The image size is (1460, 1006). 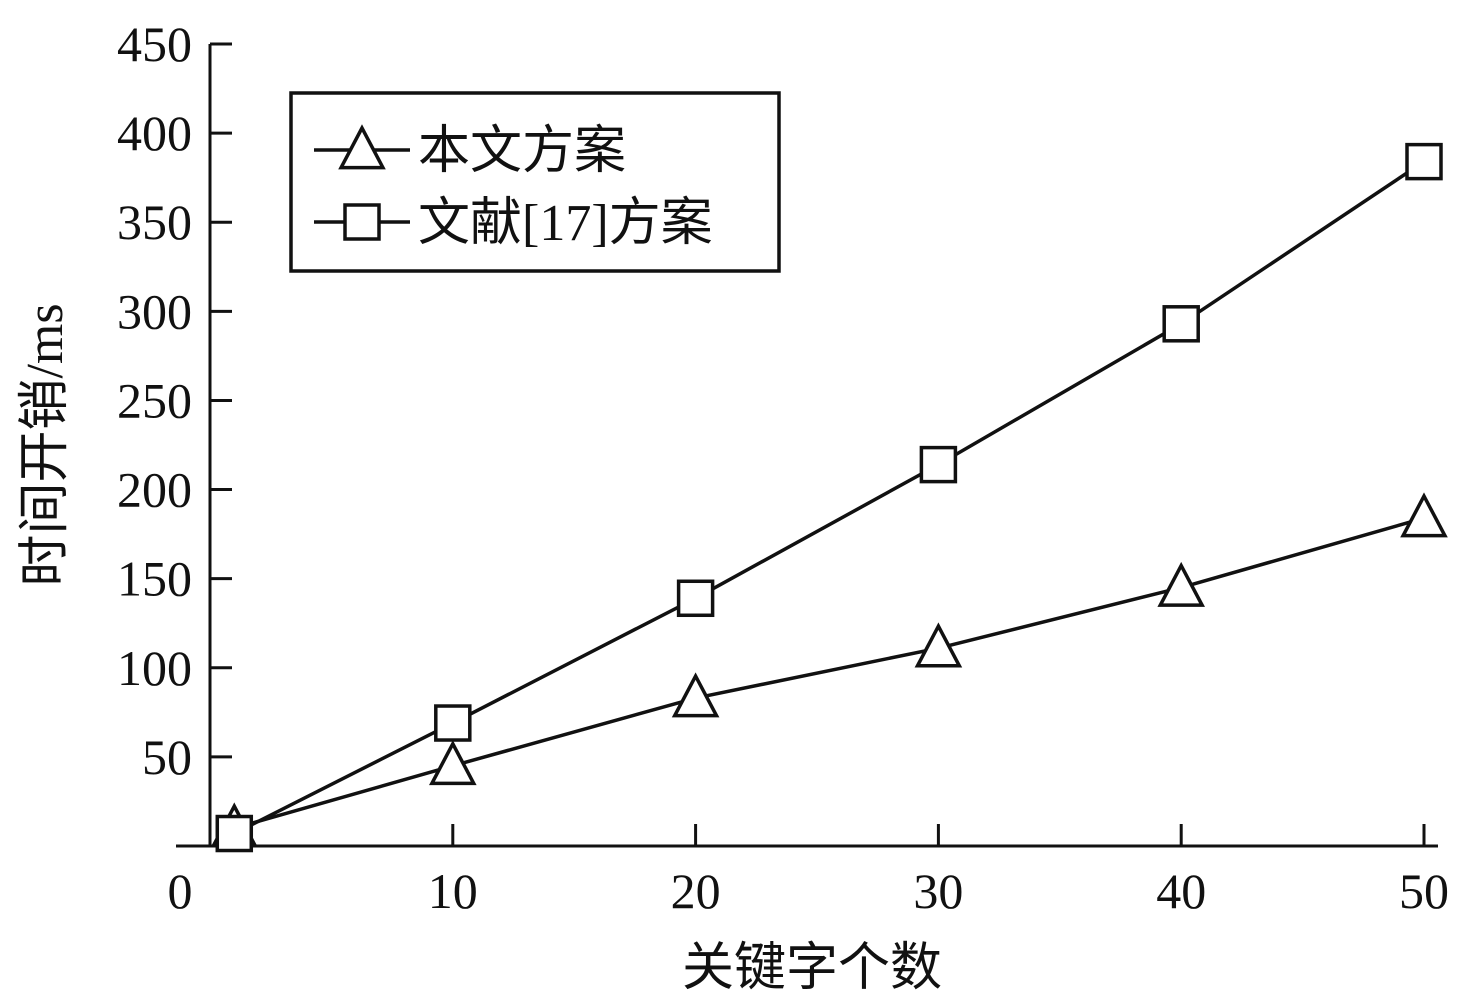 I want to click on x-tick-label: 20, so click(x=696, y=891).